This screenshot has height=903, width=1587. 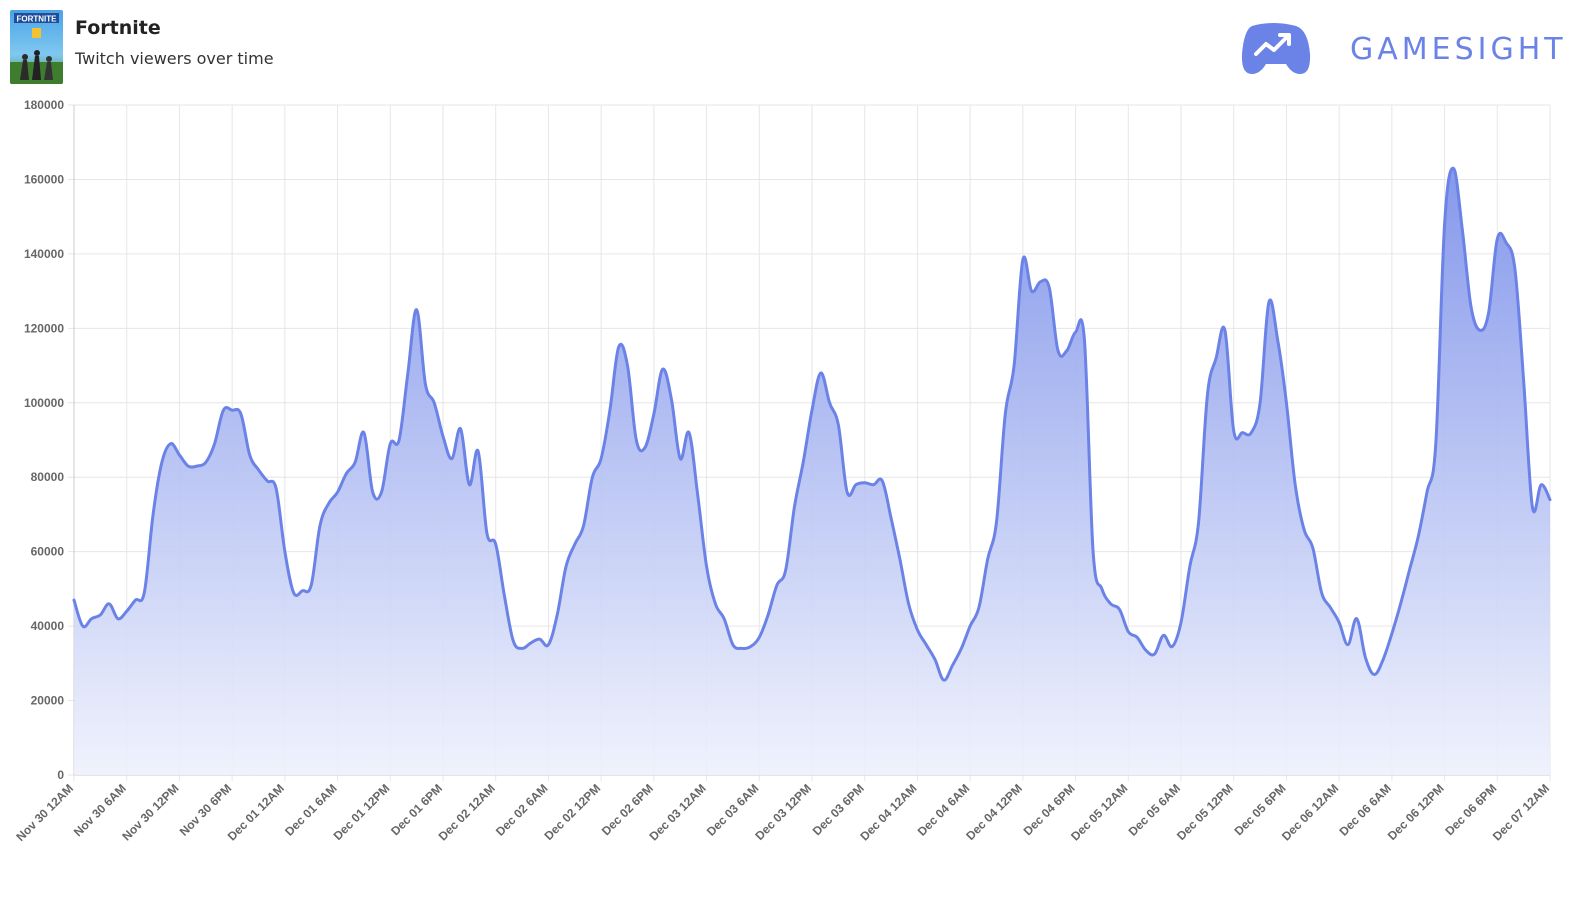 I want to click on x-tick-label: Dec 06 12AM, so click(x=1310, y=812).